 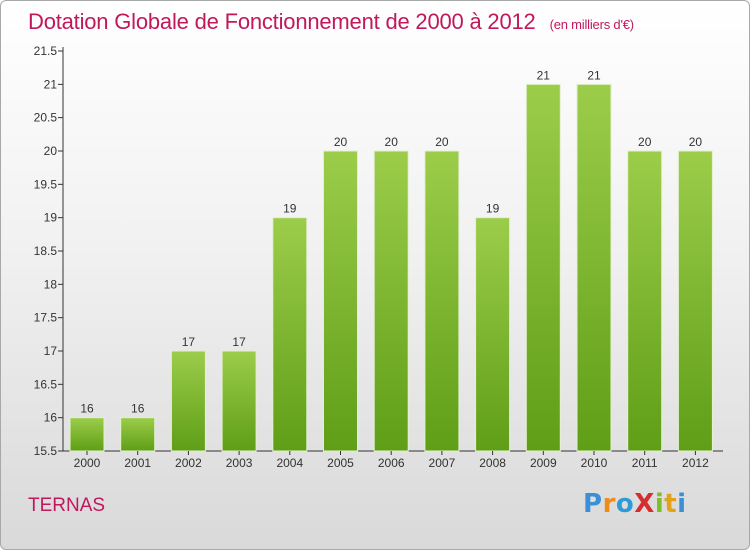 I want to click on y-tick-label: 18, so click(x=51, y=284).